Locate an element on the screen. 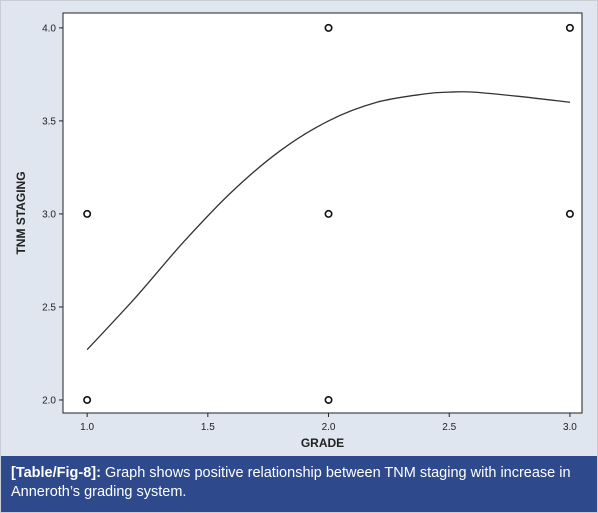 The height and width of the screenshot is (513, 598). y-tick-label: 3.0 is located at coordinates (49, 214).